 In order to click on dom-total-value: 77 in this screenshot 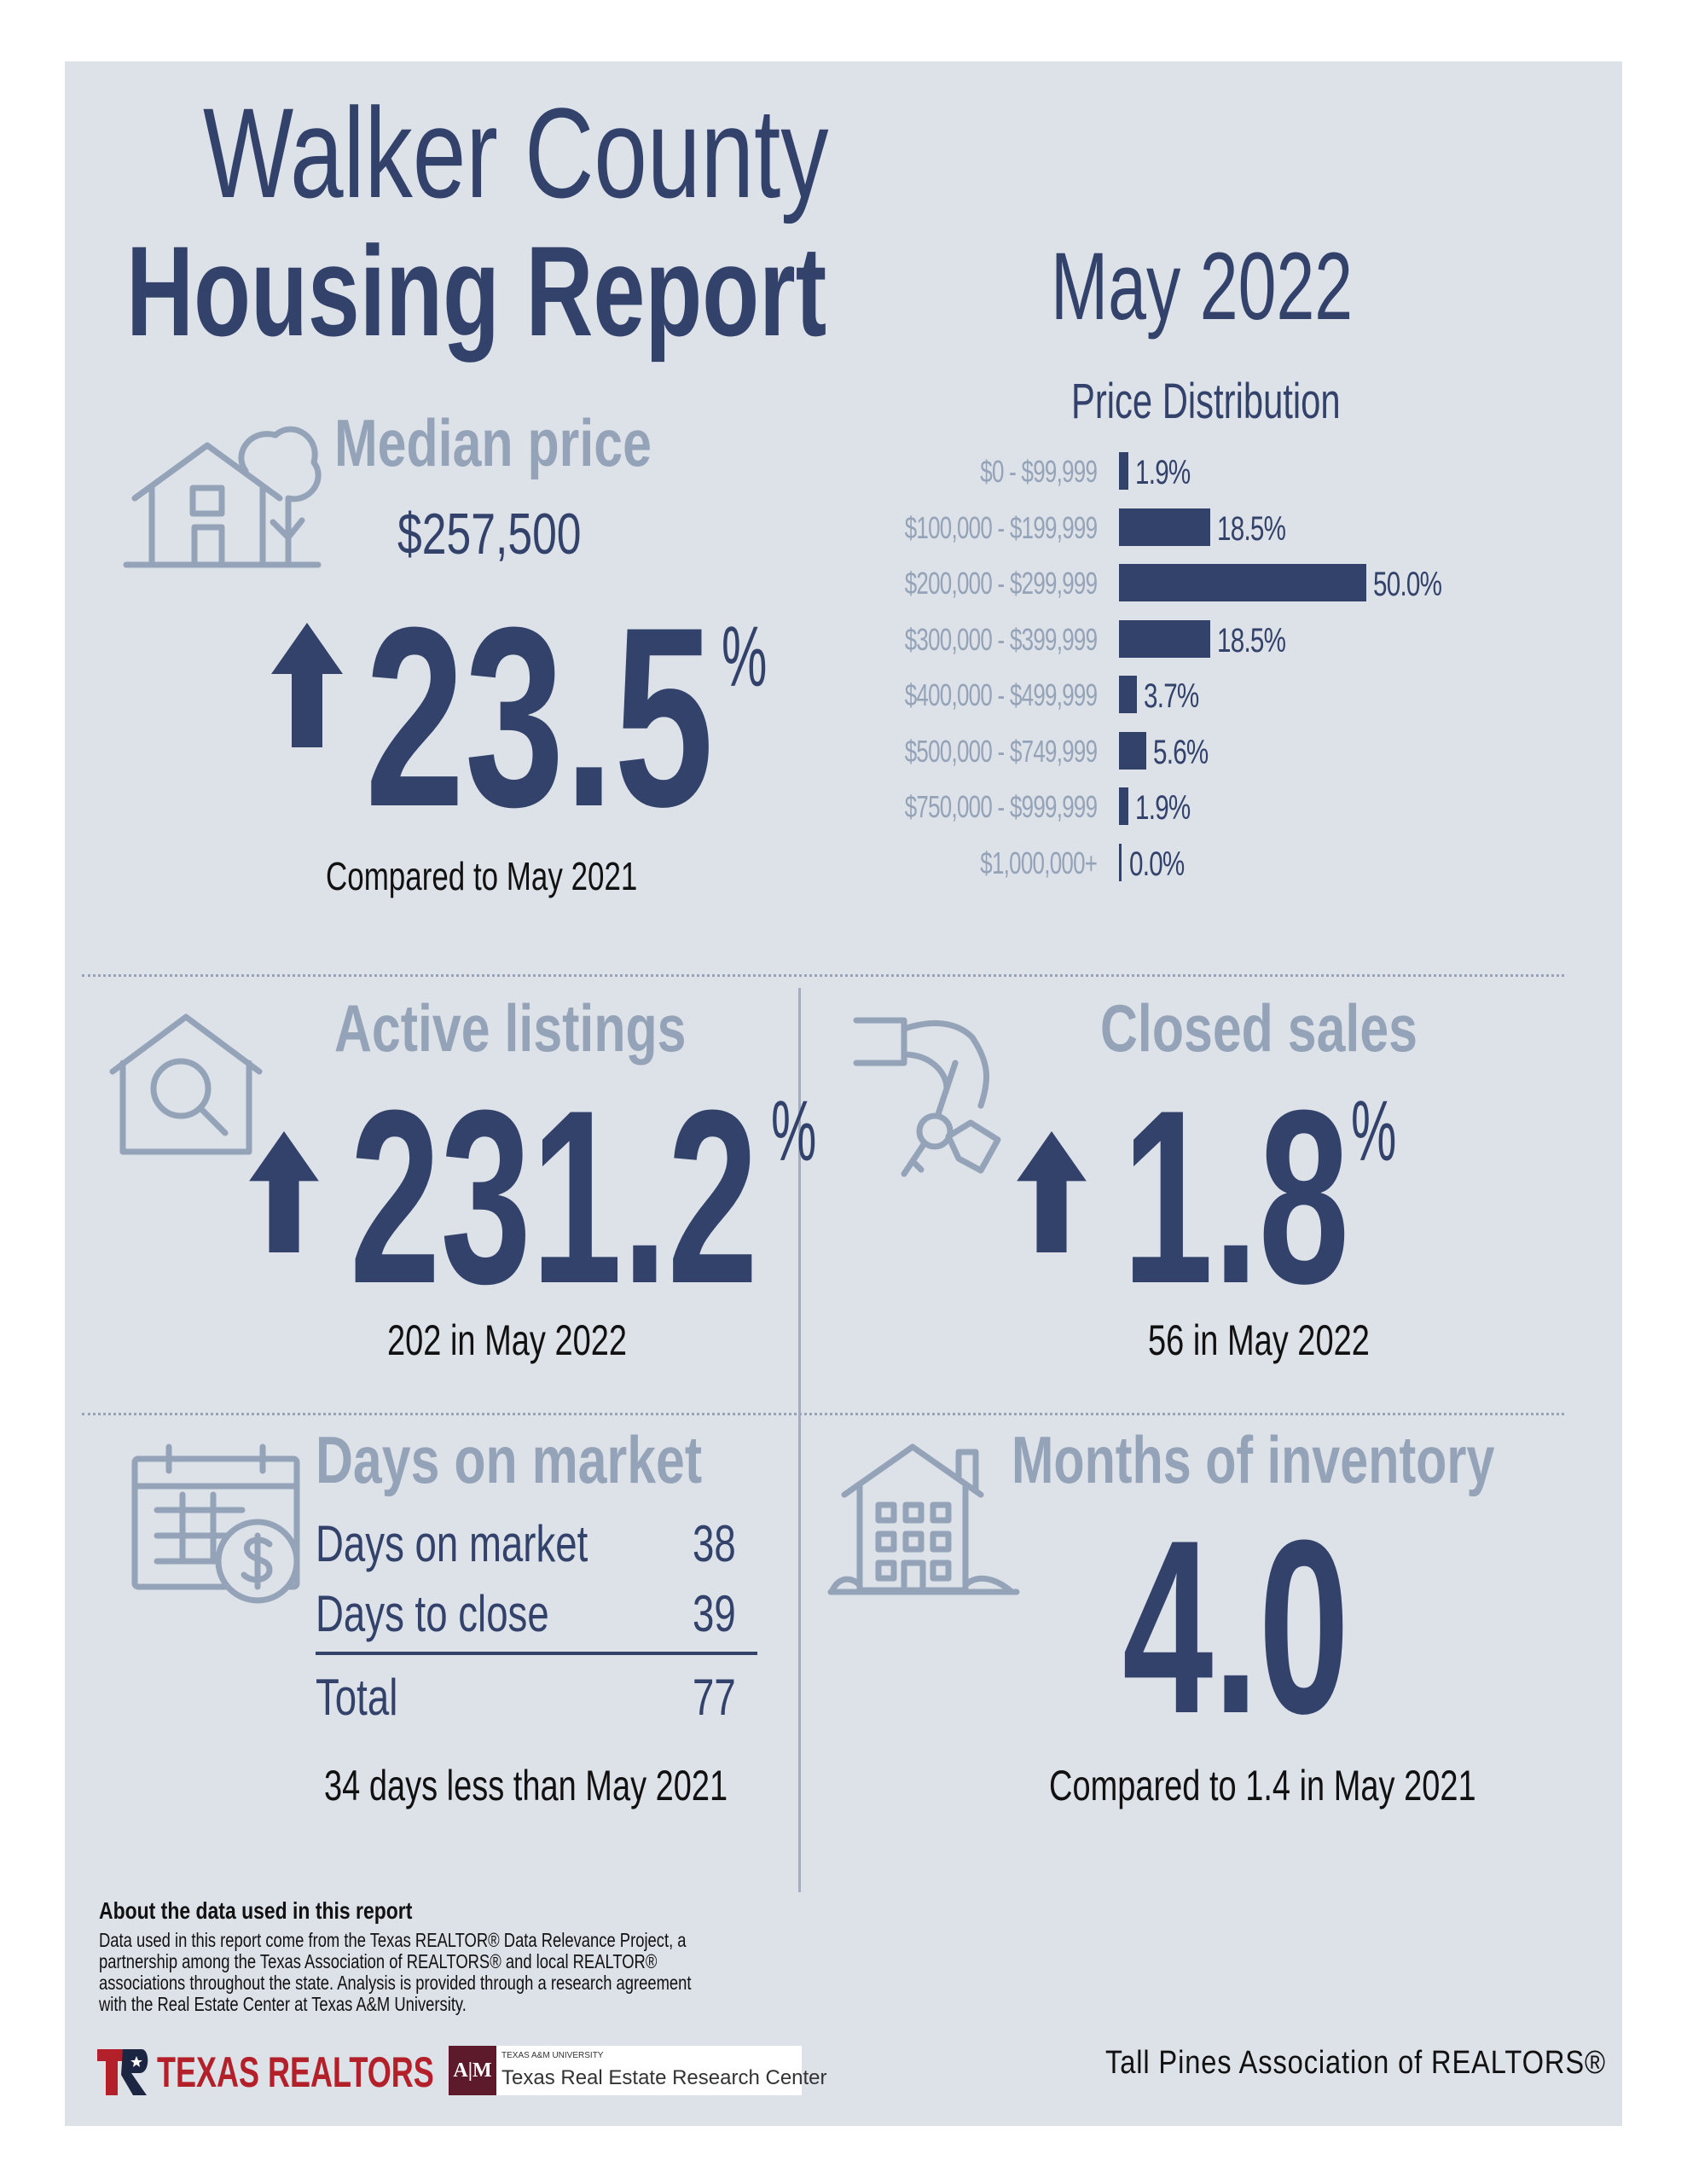, I will do `click(714, 1698)`.